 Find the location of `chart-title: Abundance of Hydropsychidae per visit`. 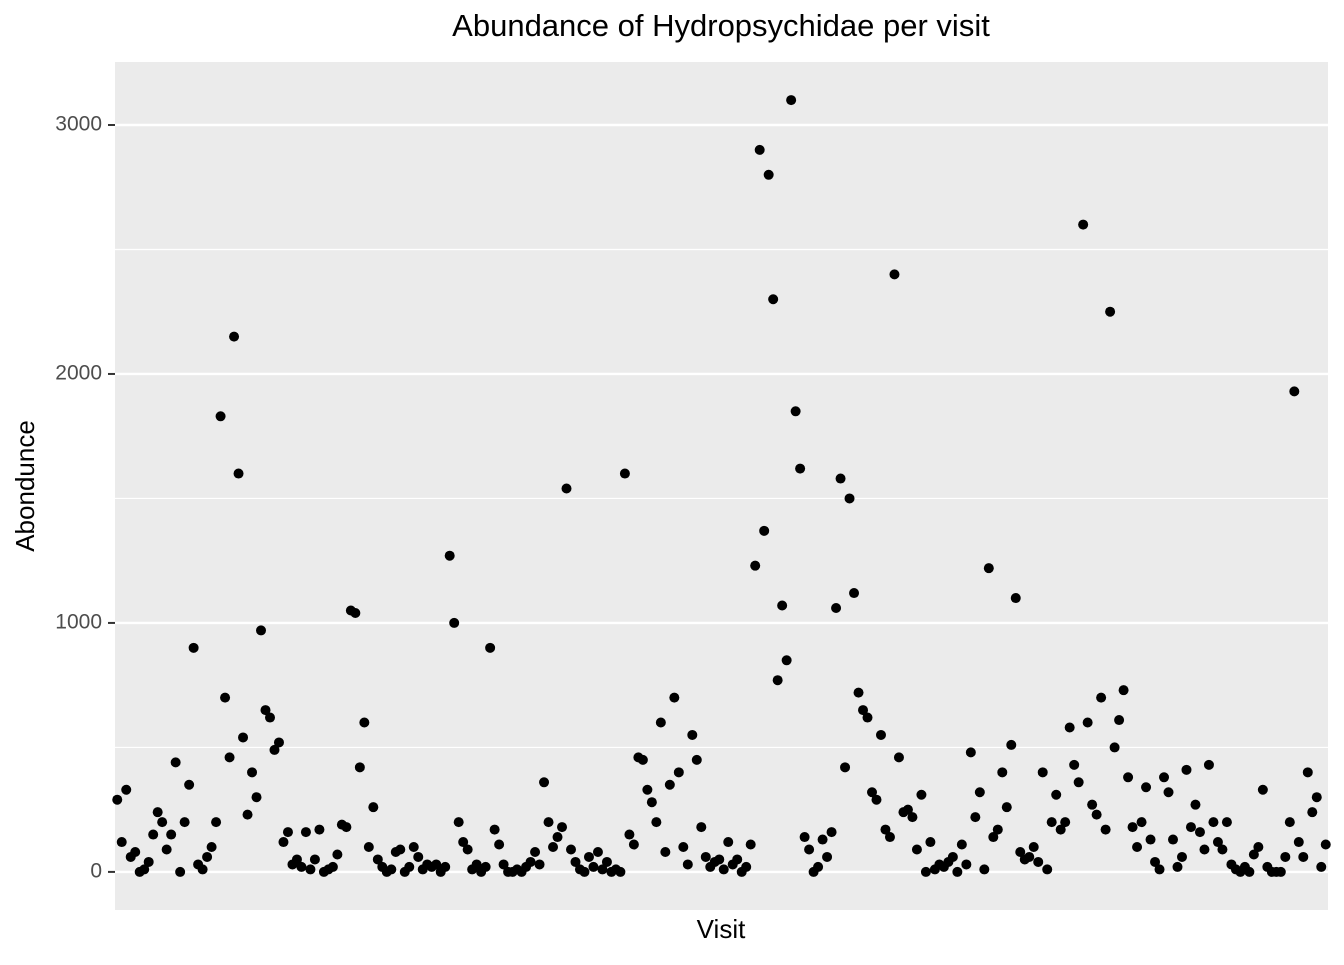

chart-title: Abundance of Hydropsychidae per visit is located at coordinates (721, 25).